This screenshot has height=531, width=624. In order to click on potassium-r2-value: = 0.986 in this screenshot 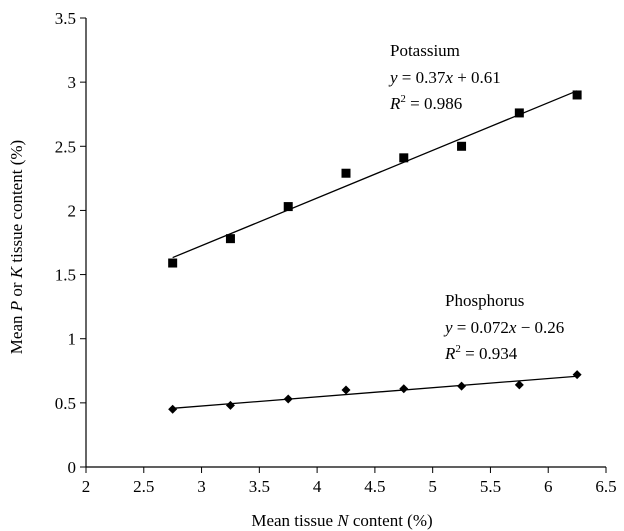, I will do `click(434, 103)`.